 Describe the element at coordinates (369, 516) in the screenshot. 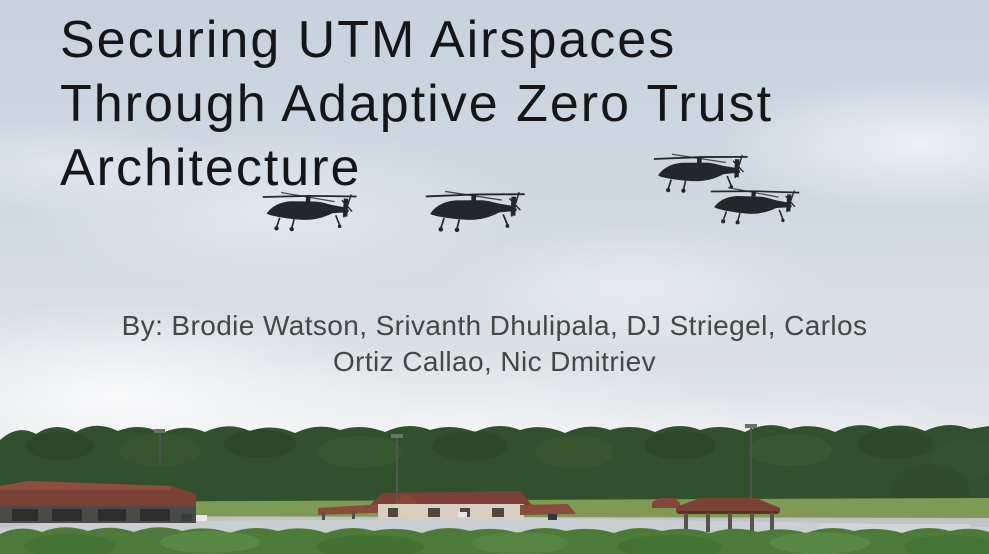

I see `parked-vehicles` at that location.